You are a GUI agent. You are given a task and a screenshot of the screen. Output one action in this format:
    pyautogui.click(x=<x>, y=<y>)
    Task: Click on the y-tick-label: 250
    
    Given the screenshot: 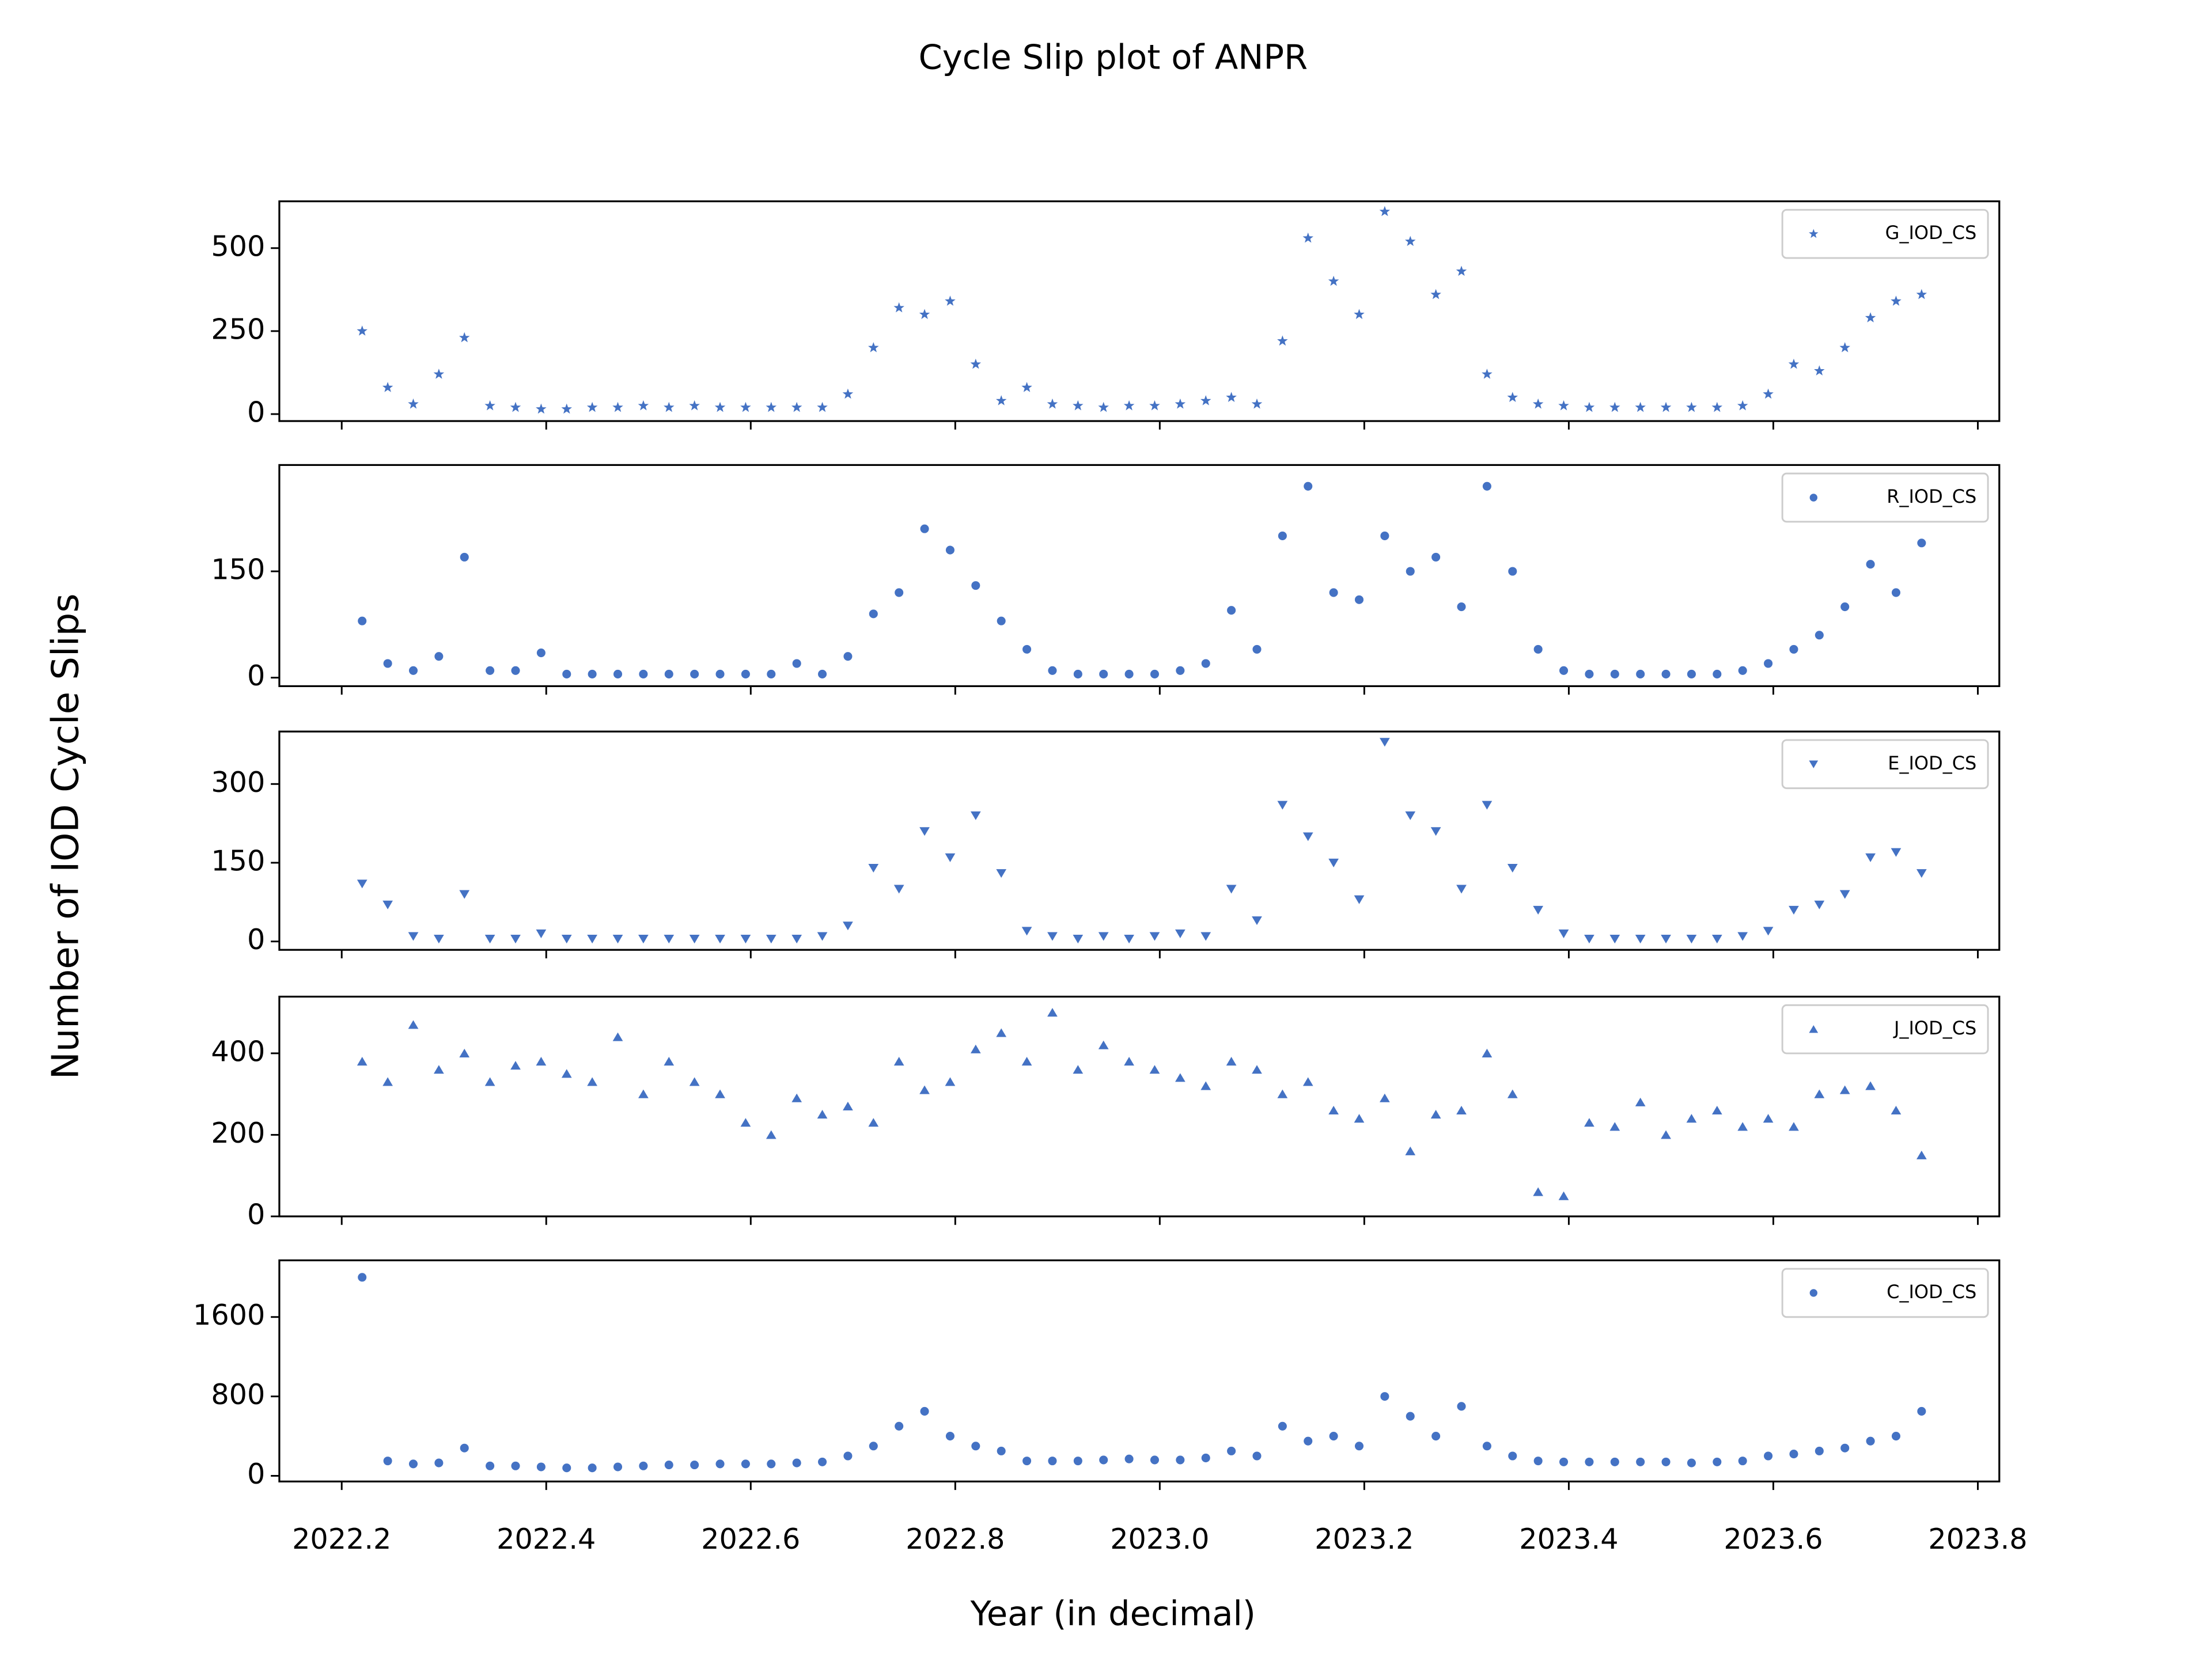 What is the action you would take?
    pyautogui.click(x=238, y=329)
    